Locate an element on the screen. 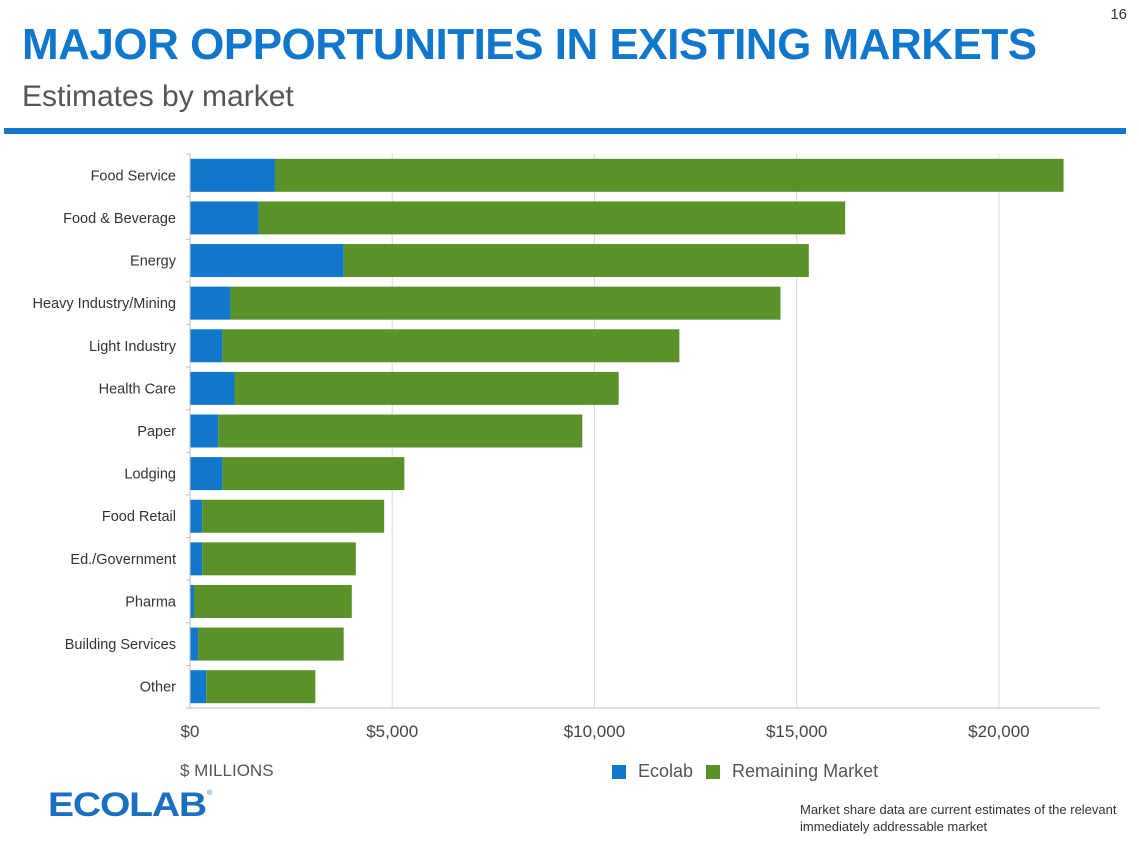 Image resolution: width=1139 pixels, height=845 pixels. legend-swatch-remaining is located at coordinates (713, 771).